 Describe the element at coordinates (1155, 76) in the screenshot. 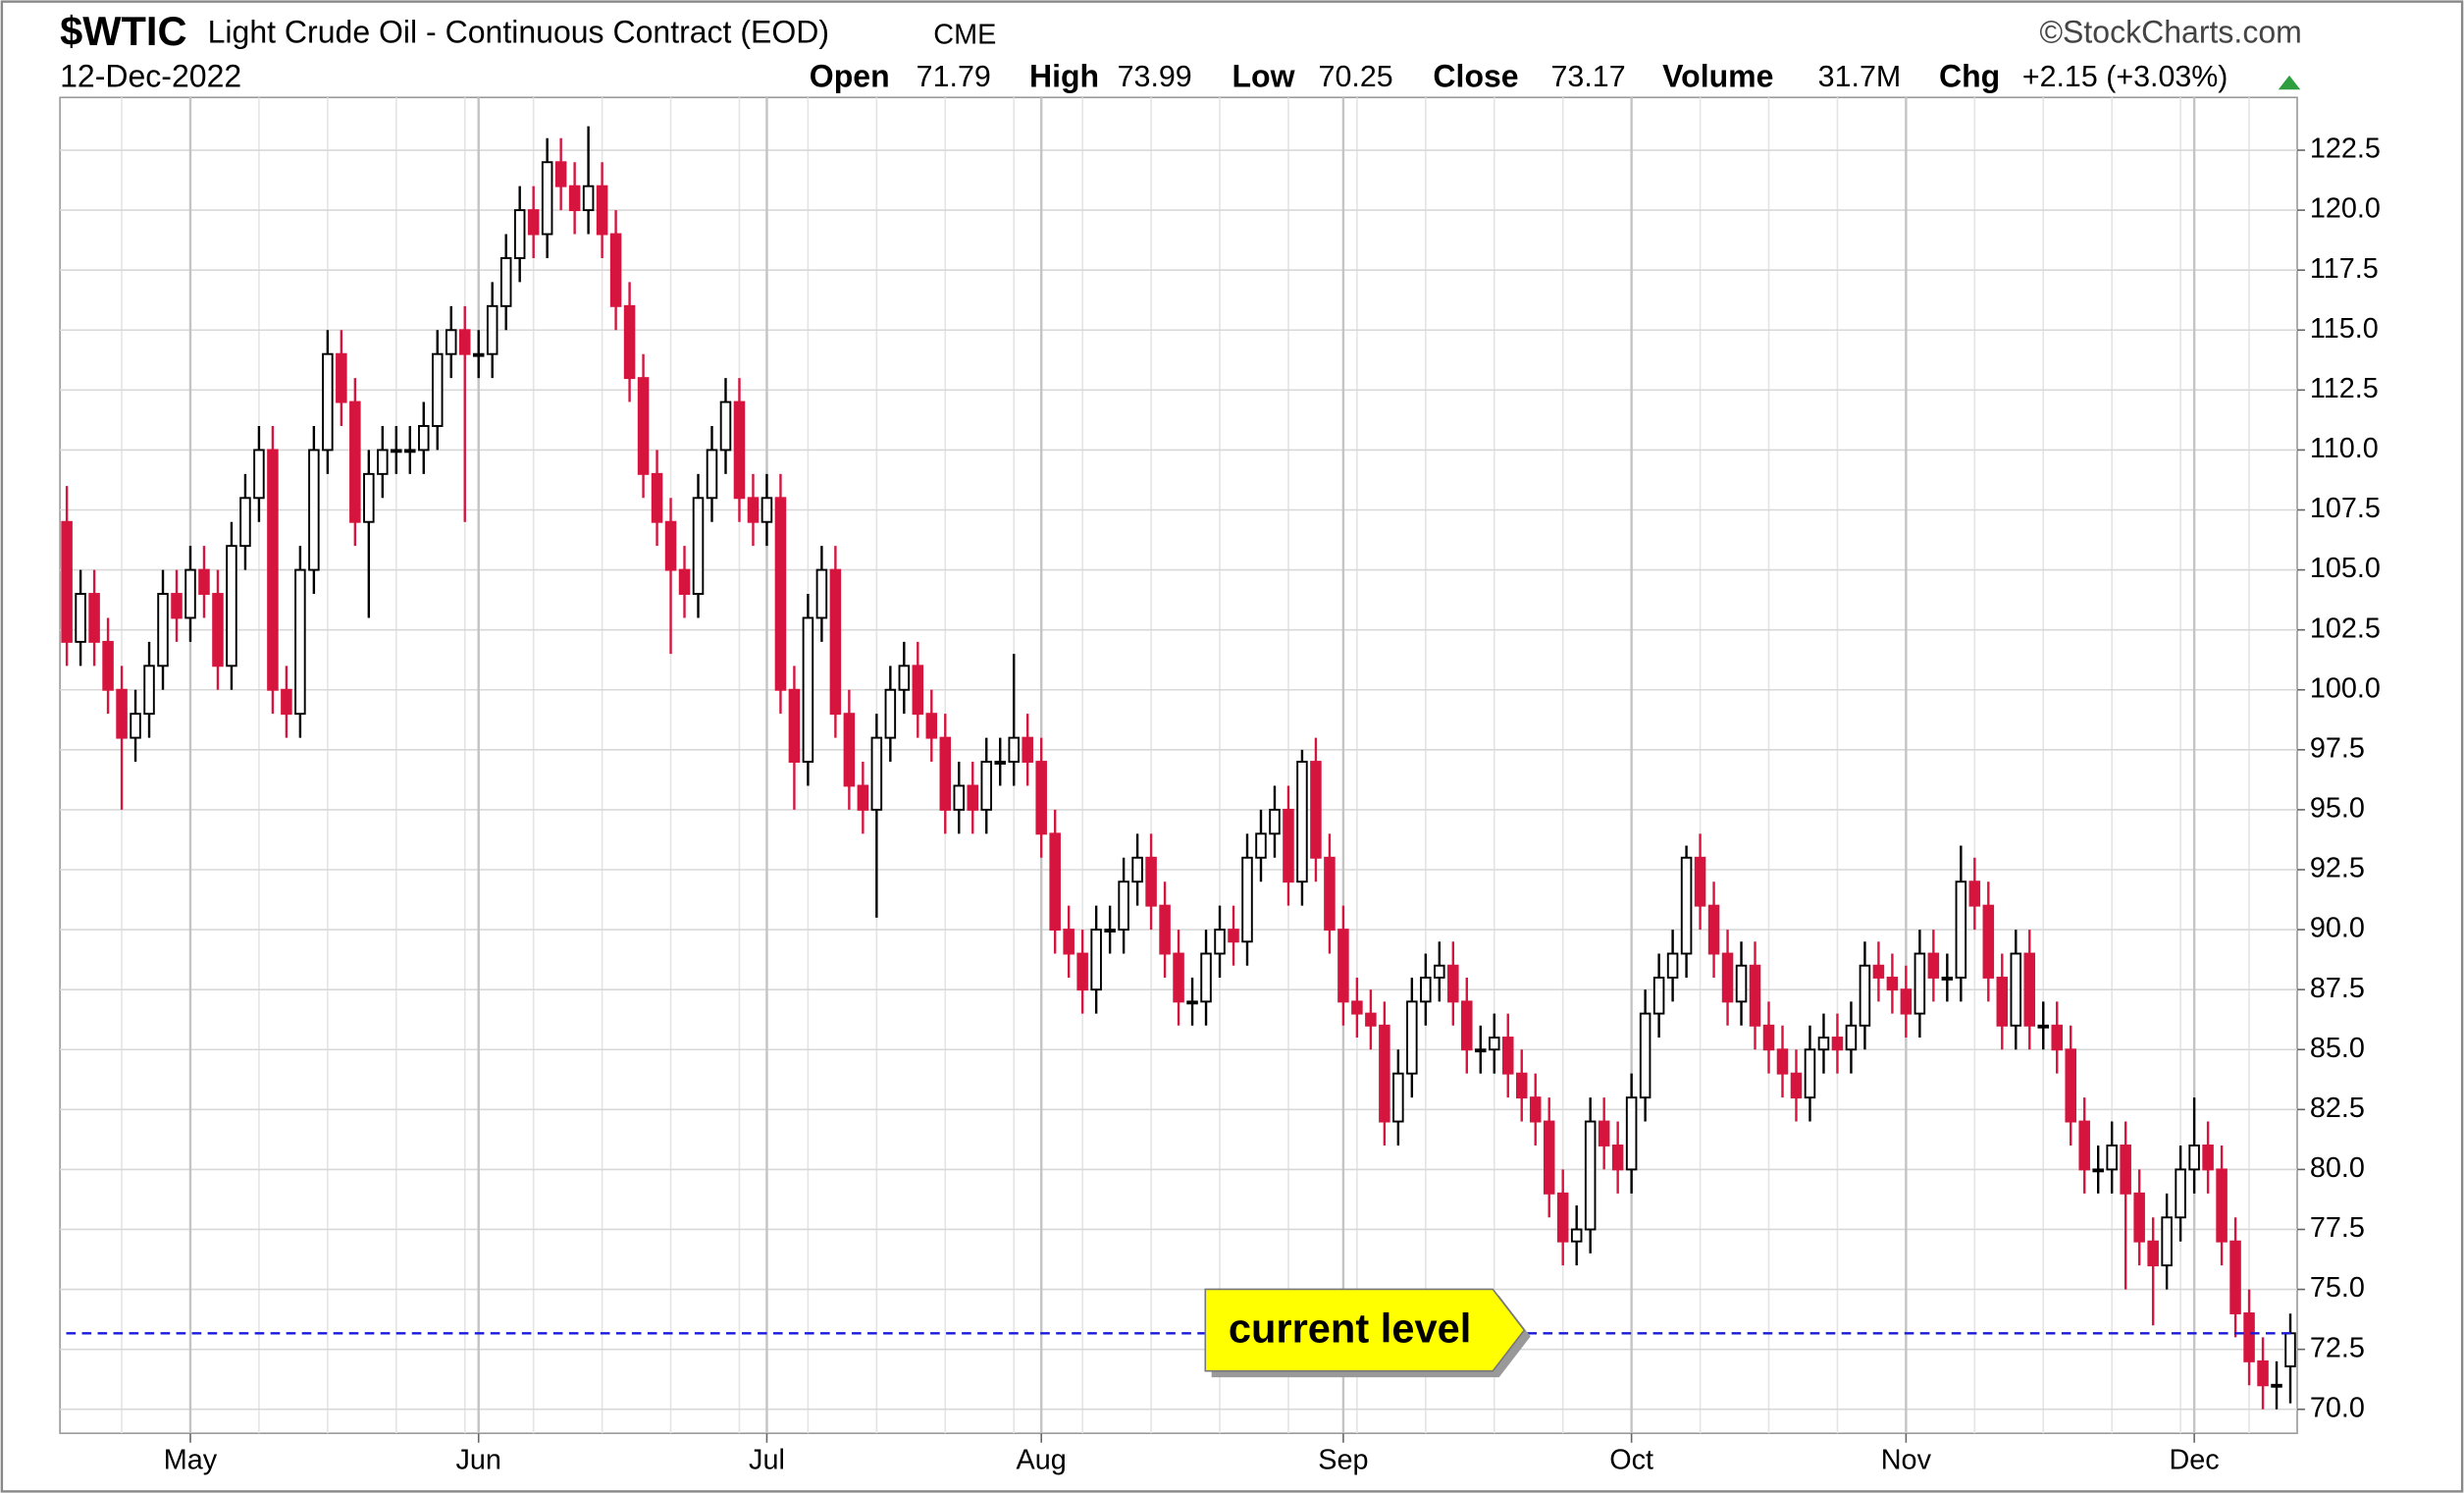

I see `stat-value: 73.99` at that location.